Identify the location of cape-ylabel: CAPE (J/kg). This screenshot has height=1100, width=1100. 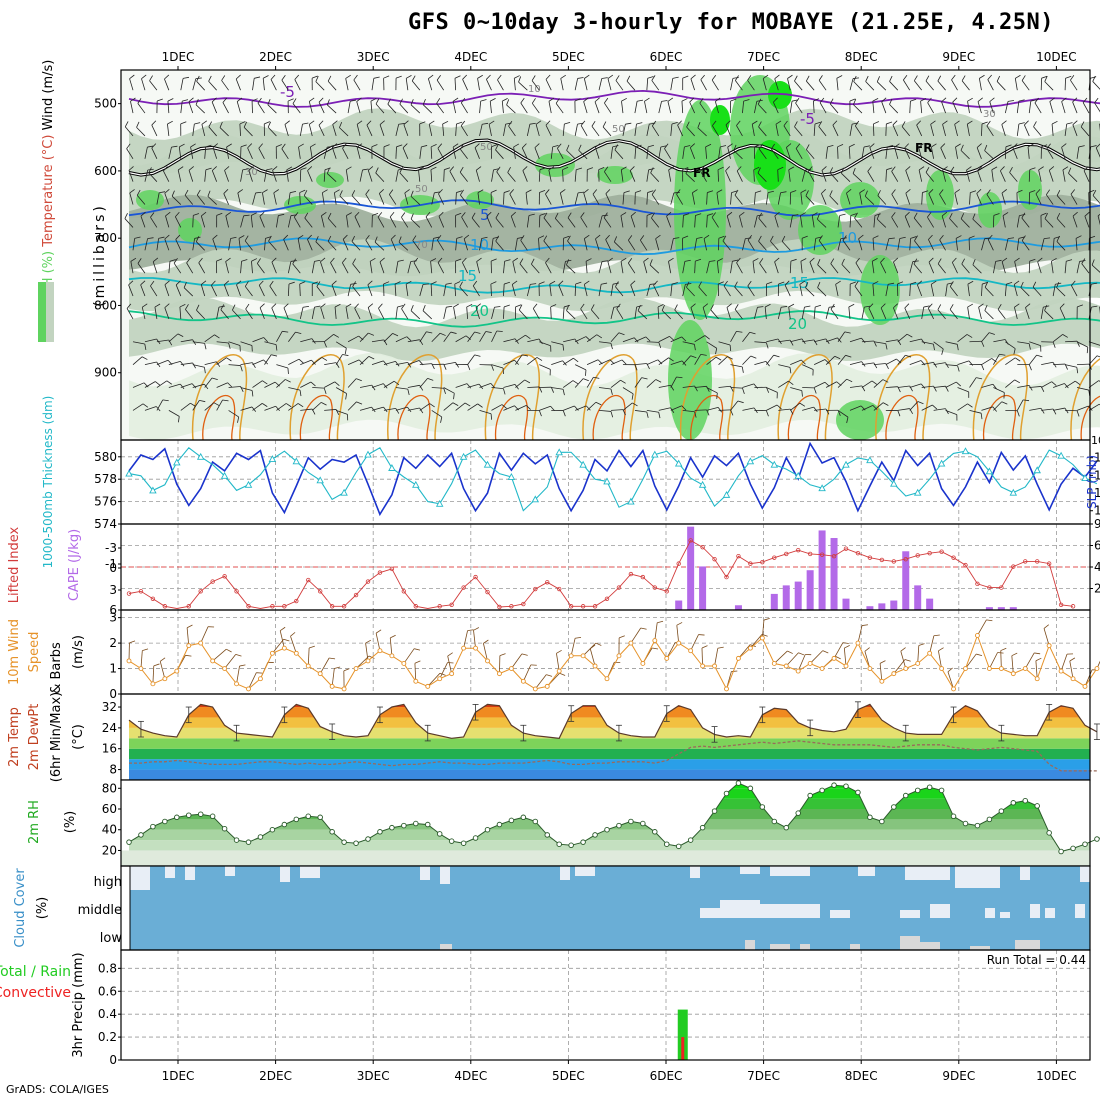
(74, 565).